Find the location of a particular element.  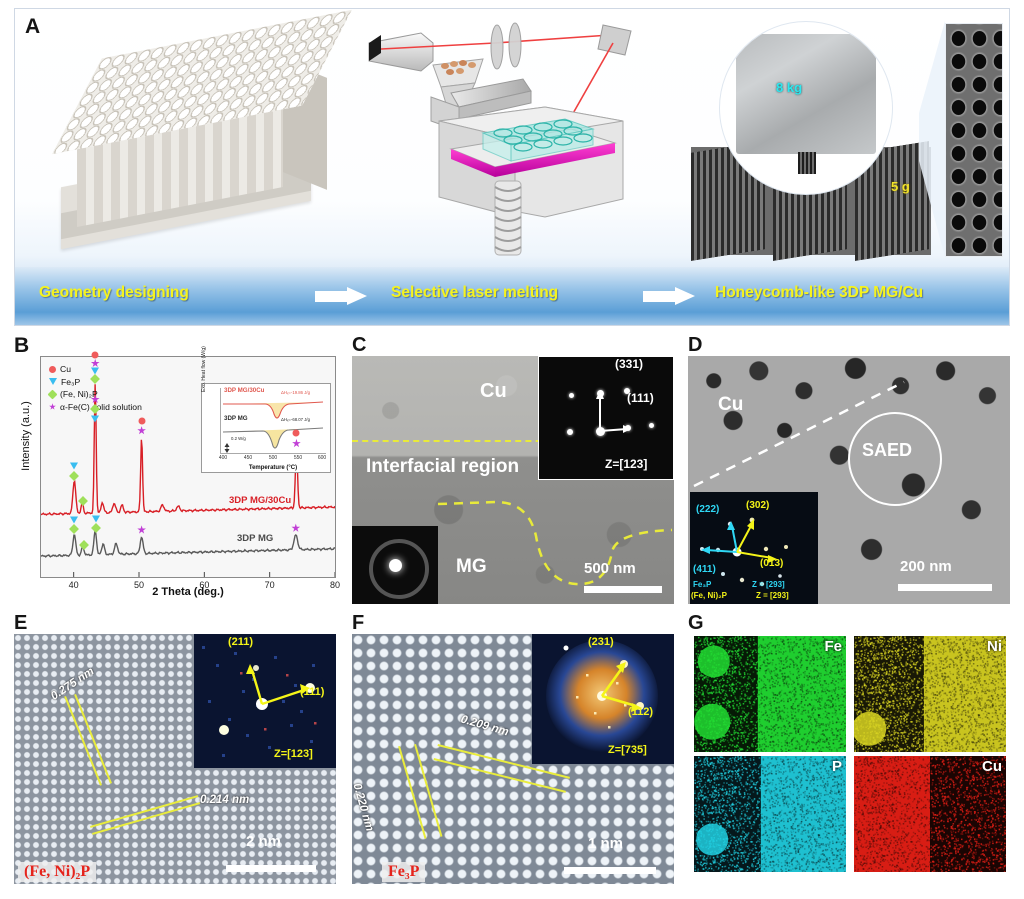

saed-c-index-331: (331) is located at coordinates (629, 364).